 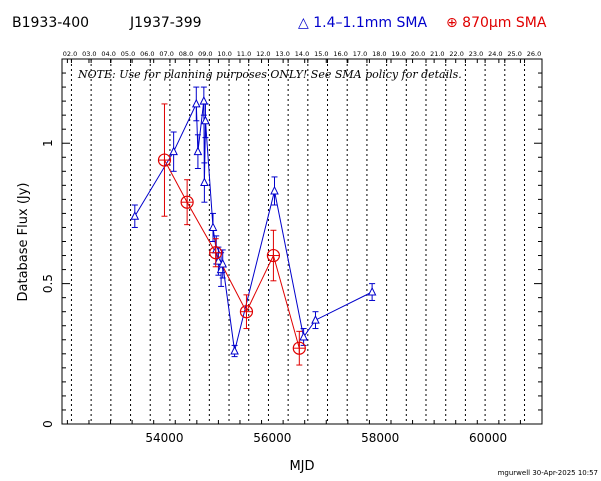 I want to click on top-year-tick-label: 02.0, so click(x=70, y=54).